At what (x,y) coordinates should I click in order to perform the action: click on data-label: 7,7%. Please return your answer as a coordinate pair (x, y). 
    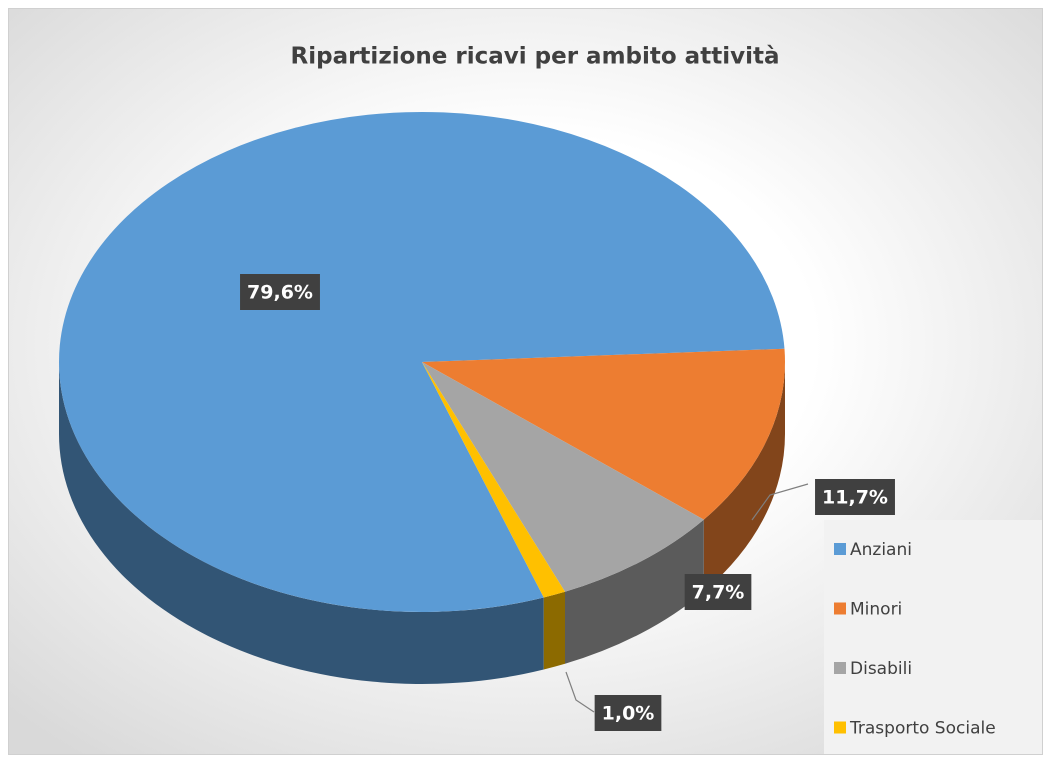
    Looking at the image, I should click on (718, 593).